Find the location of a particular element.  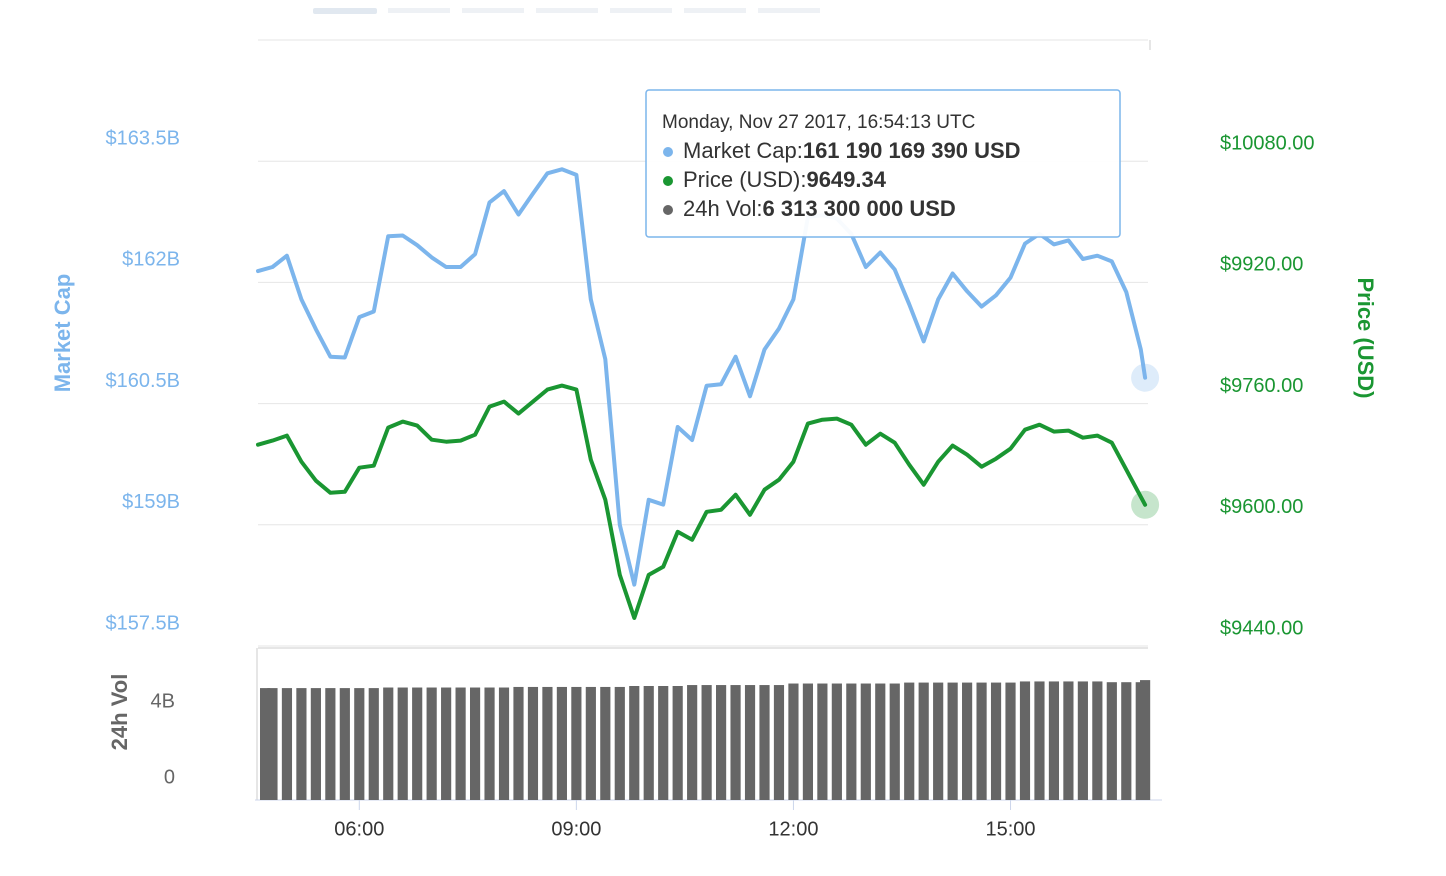

y3-tick-label: 4B is located at coordinates (163, 701).